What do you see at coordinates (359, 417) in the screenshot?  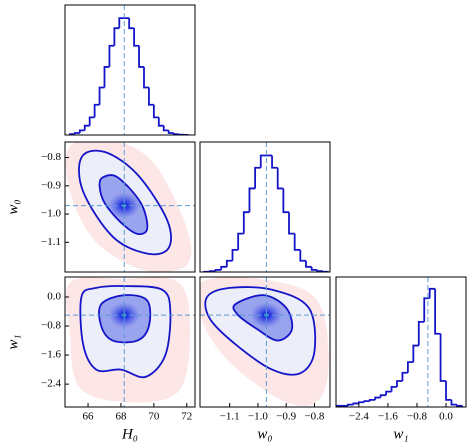 I see `x-tick-label: −2.4` at bounding box center [359, 417].